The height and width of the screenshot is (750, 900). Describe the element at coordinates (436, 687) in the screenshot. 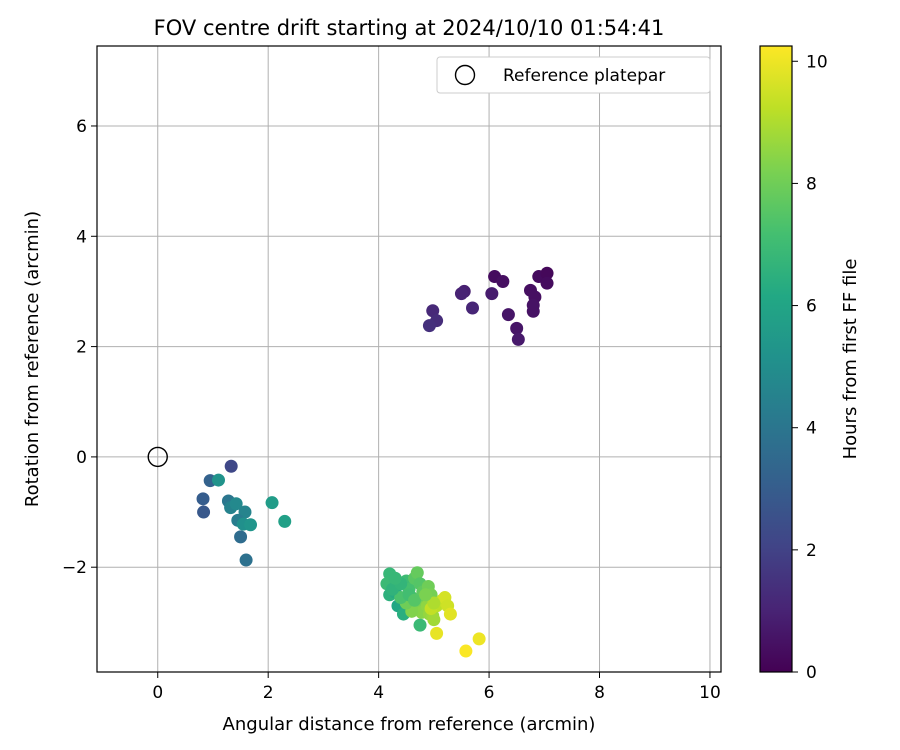

I see `x-axis-ticks: 0 2 4 6 8 10` at that location.